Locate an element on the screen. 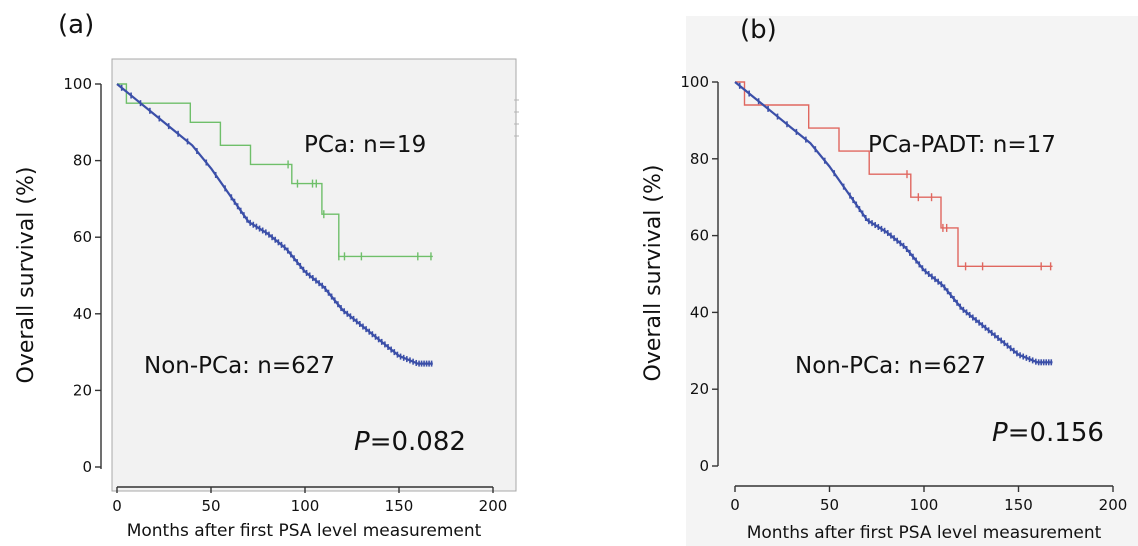  panel-a-p-label: P is located at coordinates (362, 442).